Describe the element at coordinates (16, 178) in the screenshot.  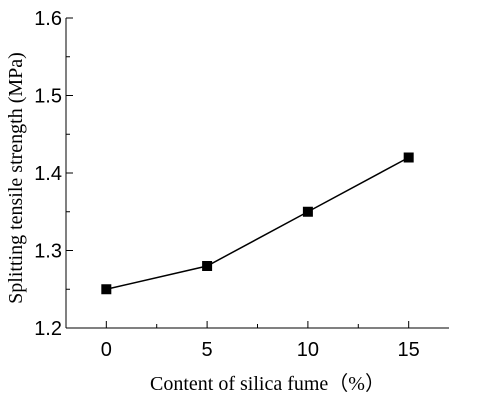
I see `y-axis-title: Splitting tensile strength (MPa)` at that location.